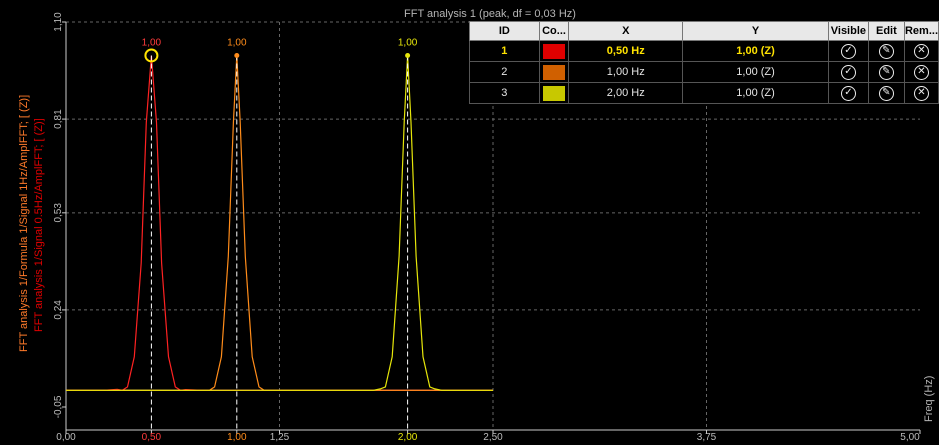 The height and width of the screenshot is (445, 939). Describe the element at coordinates (626, 72) in the screenshot. I see `marker-x-value: 1,00 Hz` at that location.